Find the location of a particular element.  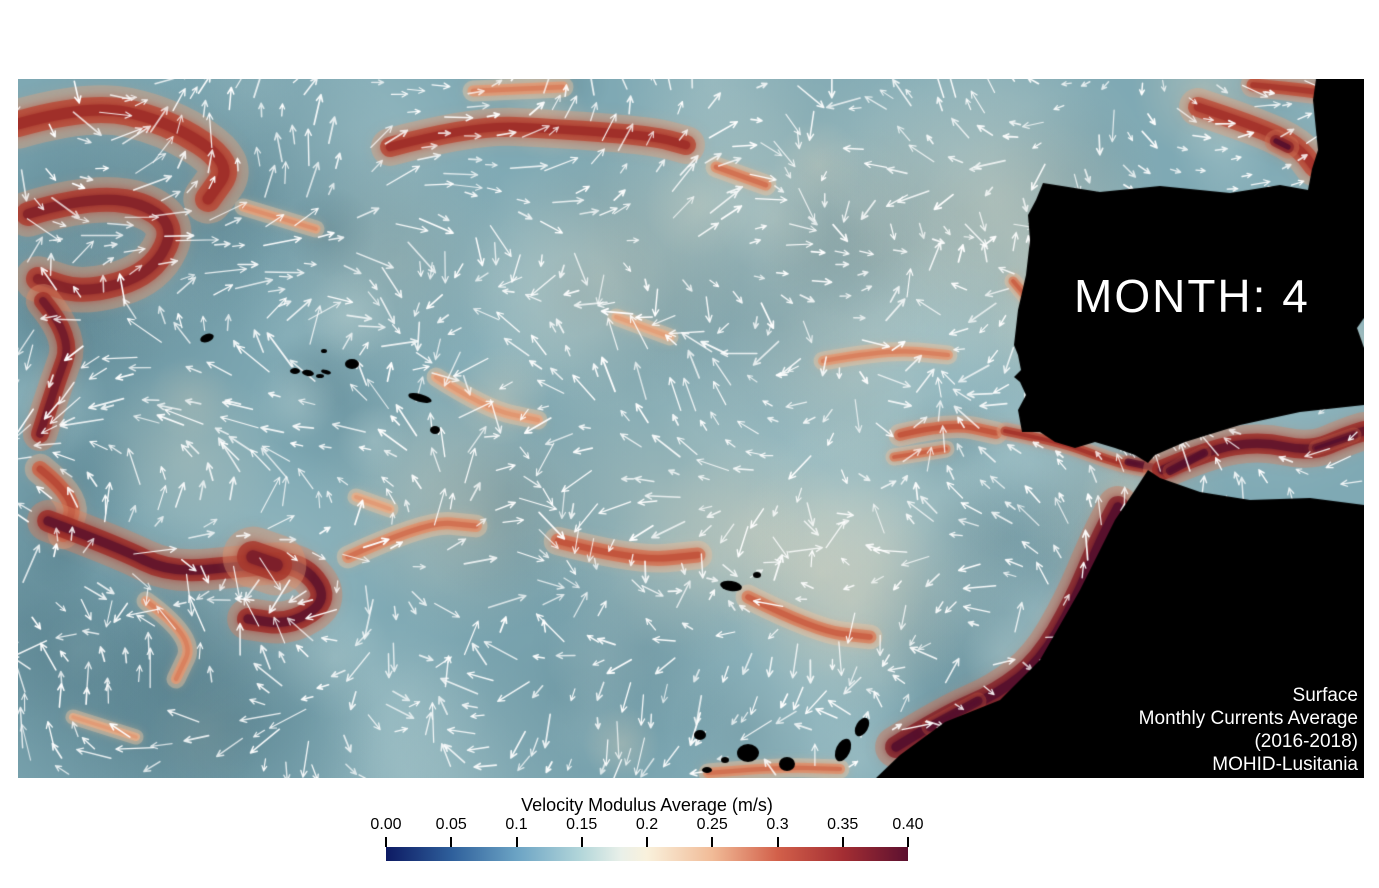

colorbar-title: Velocity Modulus Average (m/s) is located at coordinates (647, 805).